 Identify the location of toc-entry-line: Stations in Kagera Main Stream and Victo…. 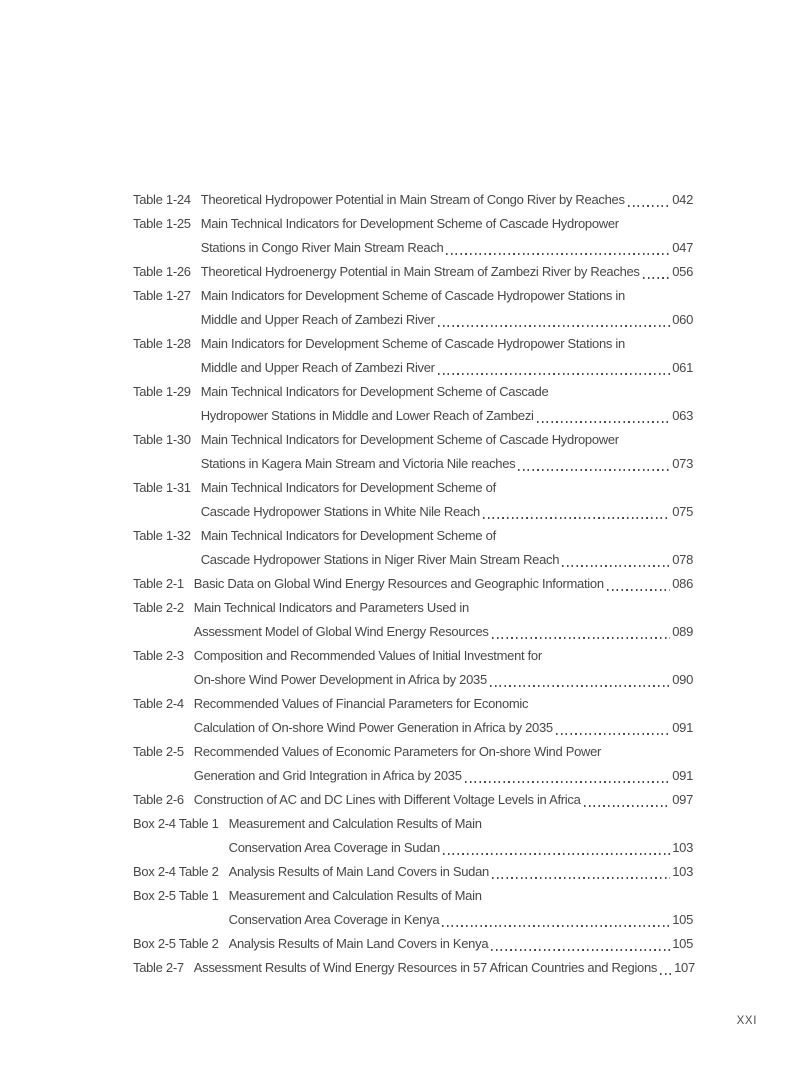
(447, 464).